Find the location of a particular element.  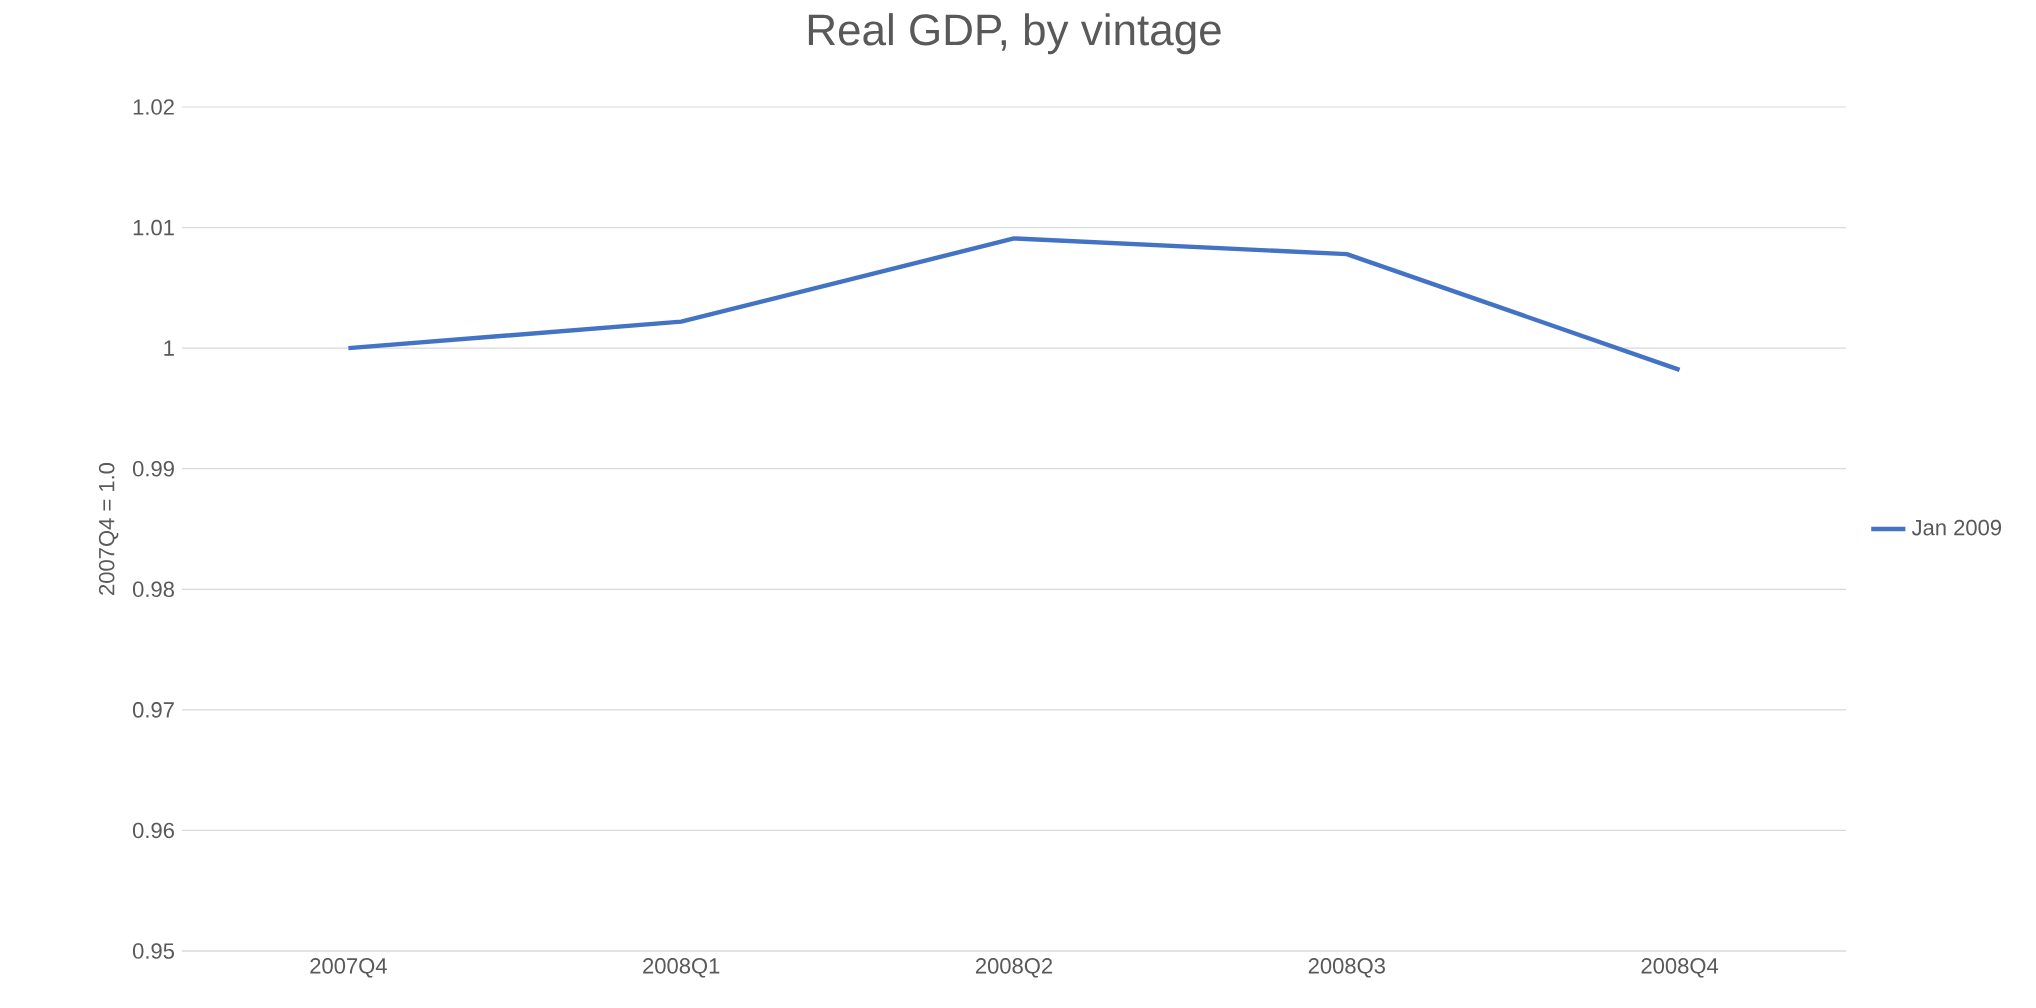

y-tick-label: 0.95 is located at coordinates (153, 951).